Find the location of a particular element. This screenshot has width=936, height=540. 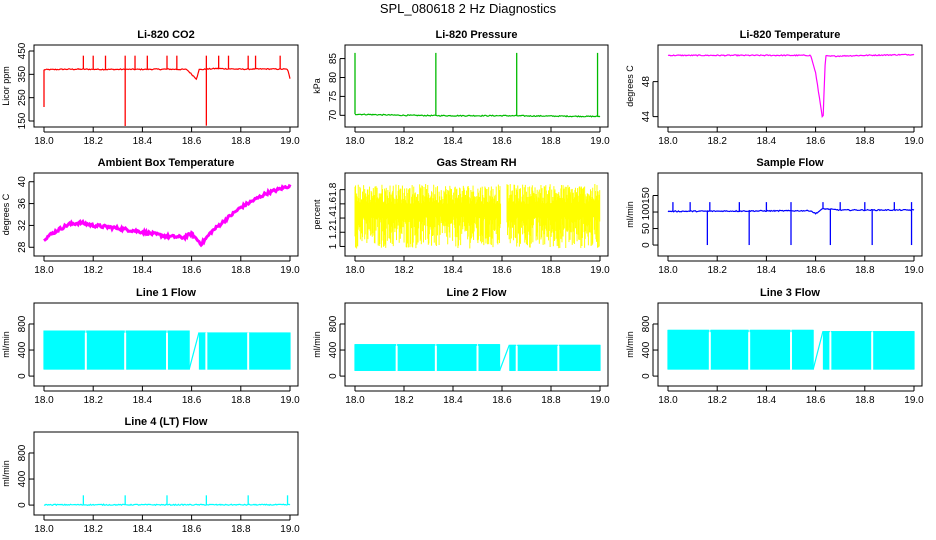

panel-title: Sample Flow is located at coordinates (790, 163).